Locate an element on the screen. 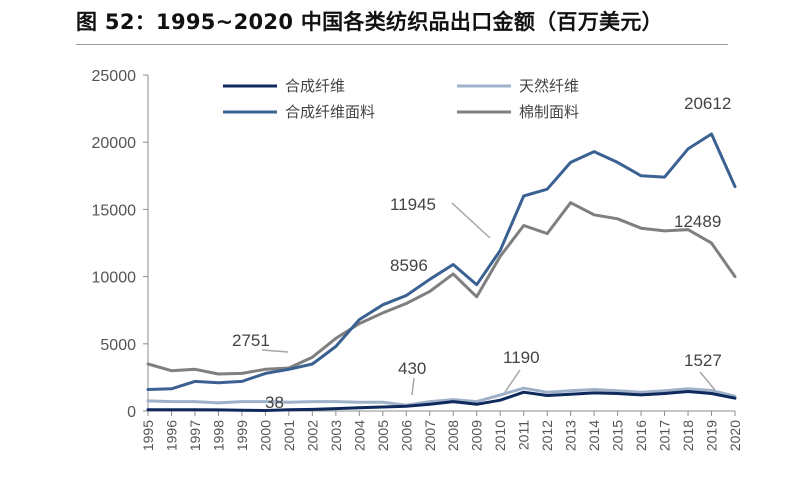 Image resolution: width=785 pixels, height=481 pixels. x-tick-label: 2018 is located at coordinates (688, 435).